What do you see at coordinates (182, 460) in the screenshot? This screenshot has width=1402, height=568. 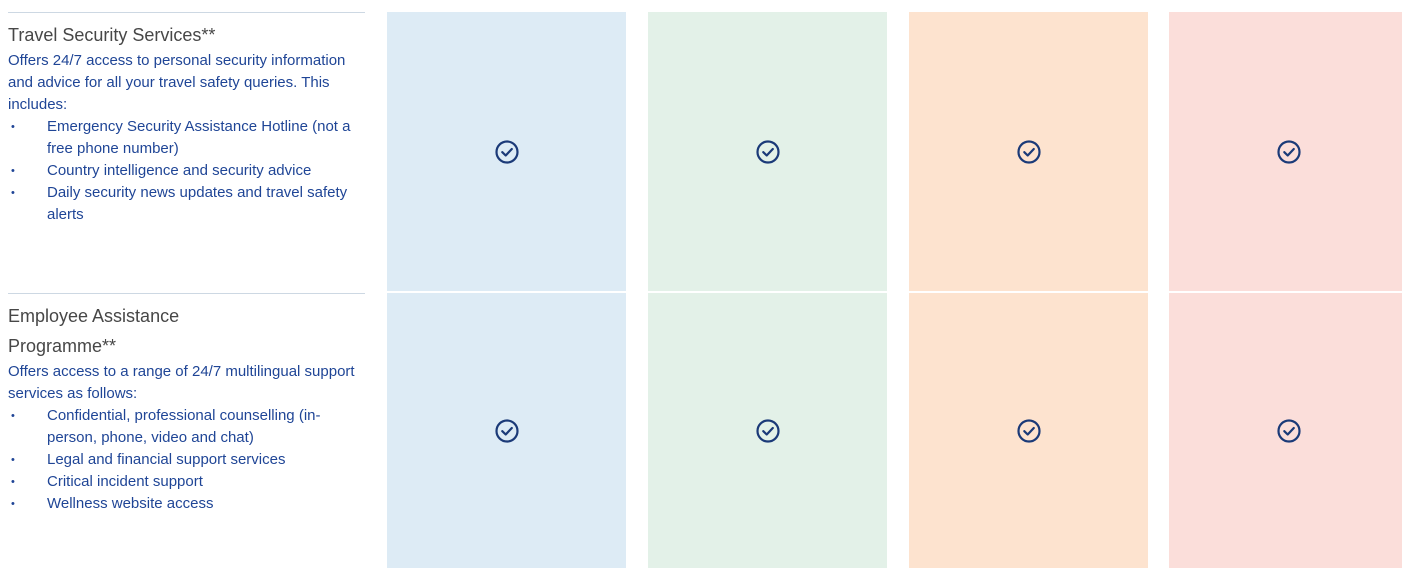 I see `bullet-item: Legal and financial support services` at bounding box center [182, 460].